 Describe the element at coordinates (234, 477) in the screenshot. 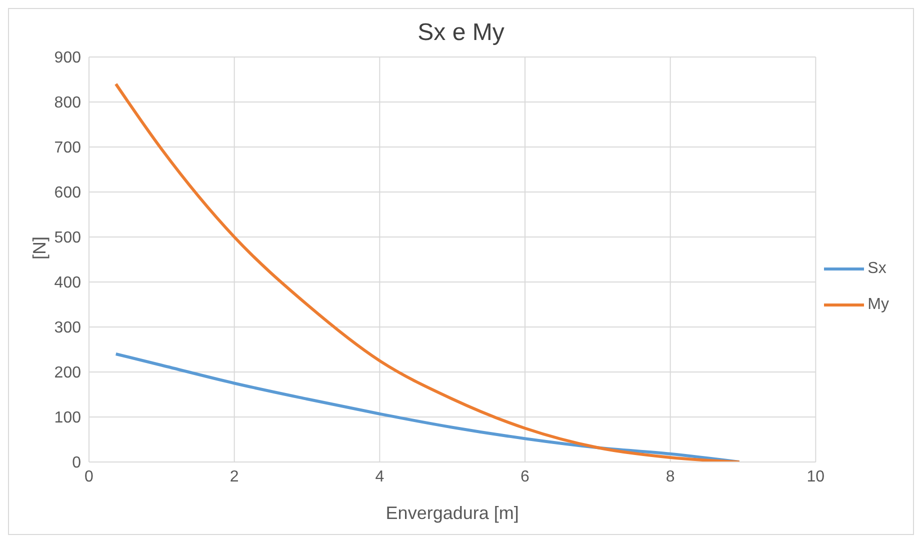

I see `x-tick-label: 2` at that location.